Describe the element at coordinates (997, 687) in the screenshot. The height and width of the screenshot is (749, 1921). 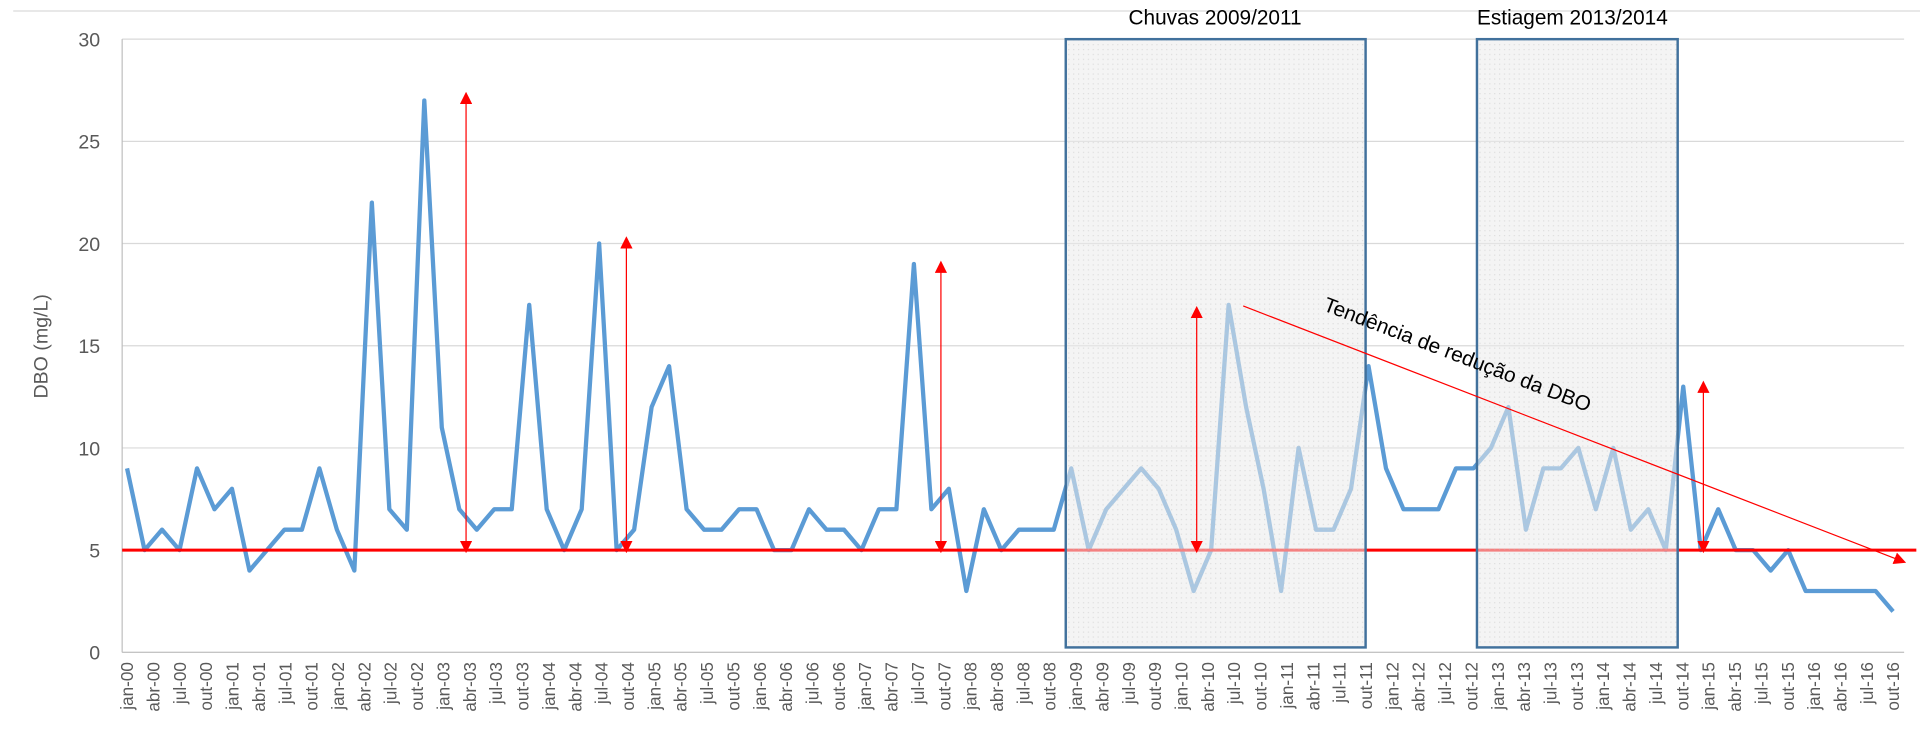
I see `x-tick-label: abr-08` at that location.